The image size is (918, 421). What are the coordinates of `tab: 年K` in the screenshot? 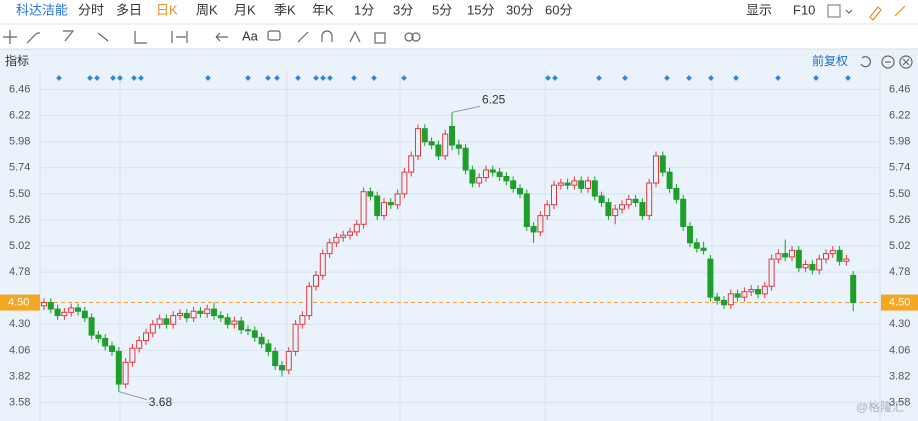 It's located at (323, 9).